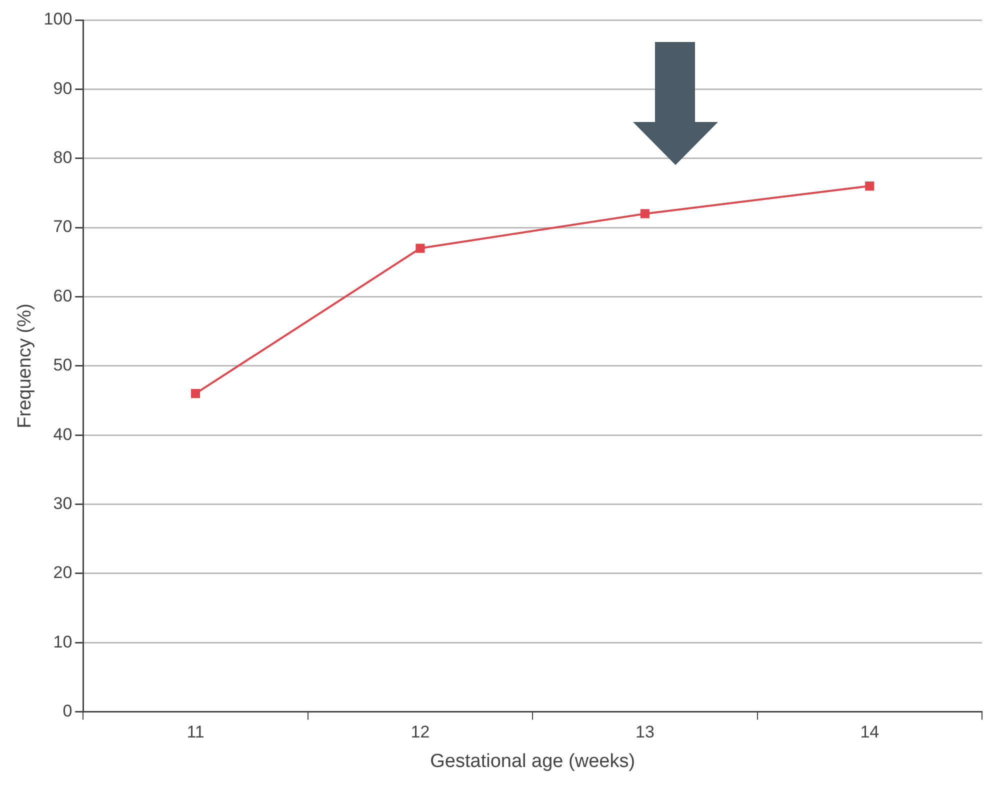  I want to click on y-tick-label: 70, so click(62, 226).